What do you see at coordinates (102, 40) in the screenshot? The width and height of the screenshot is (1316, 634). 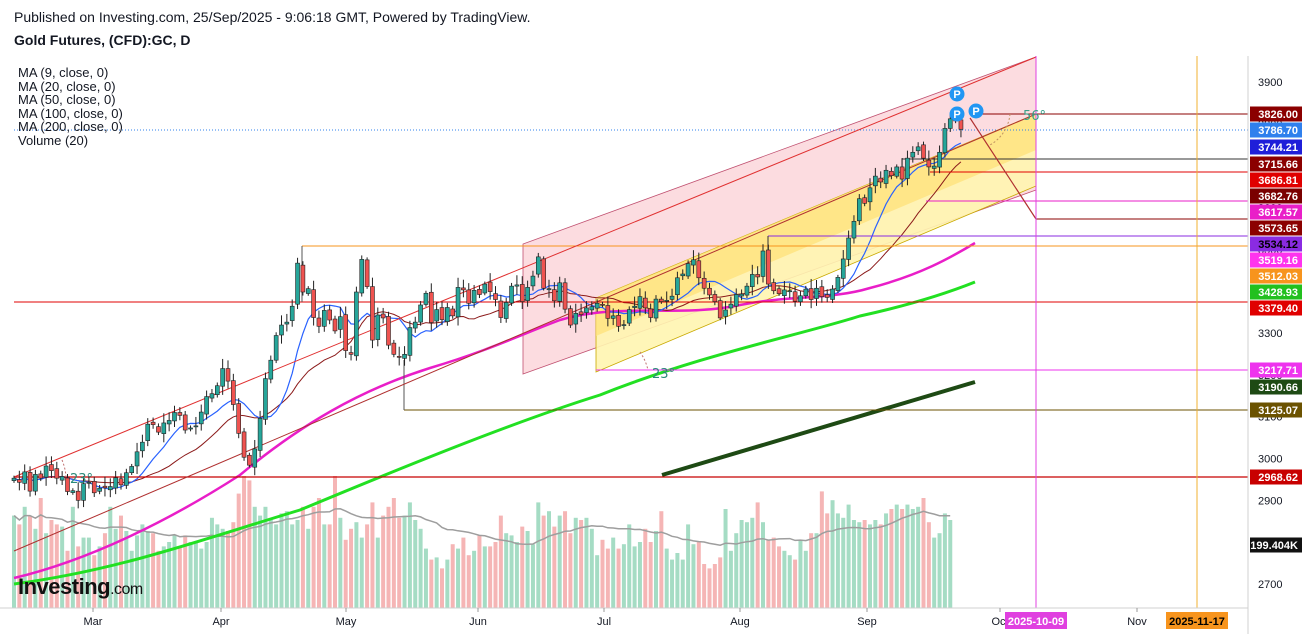 I see `chart-title: Gold Futures, (CFD):GC, D` at bounding box center [102, 40].